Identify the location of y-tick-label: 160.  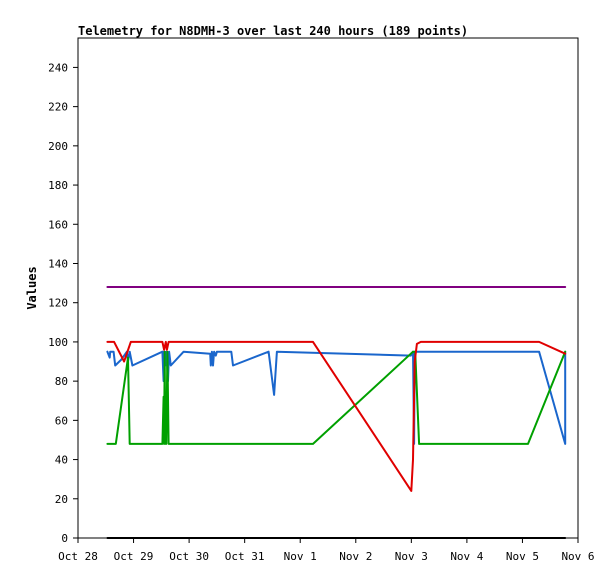
(58, 224).